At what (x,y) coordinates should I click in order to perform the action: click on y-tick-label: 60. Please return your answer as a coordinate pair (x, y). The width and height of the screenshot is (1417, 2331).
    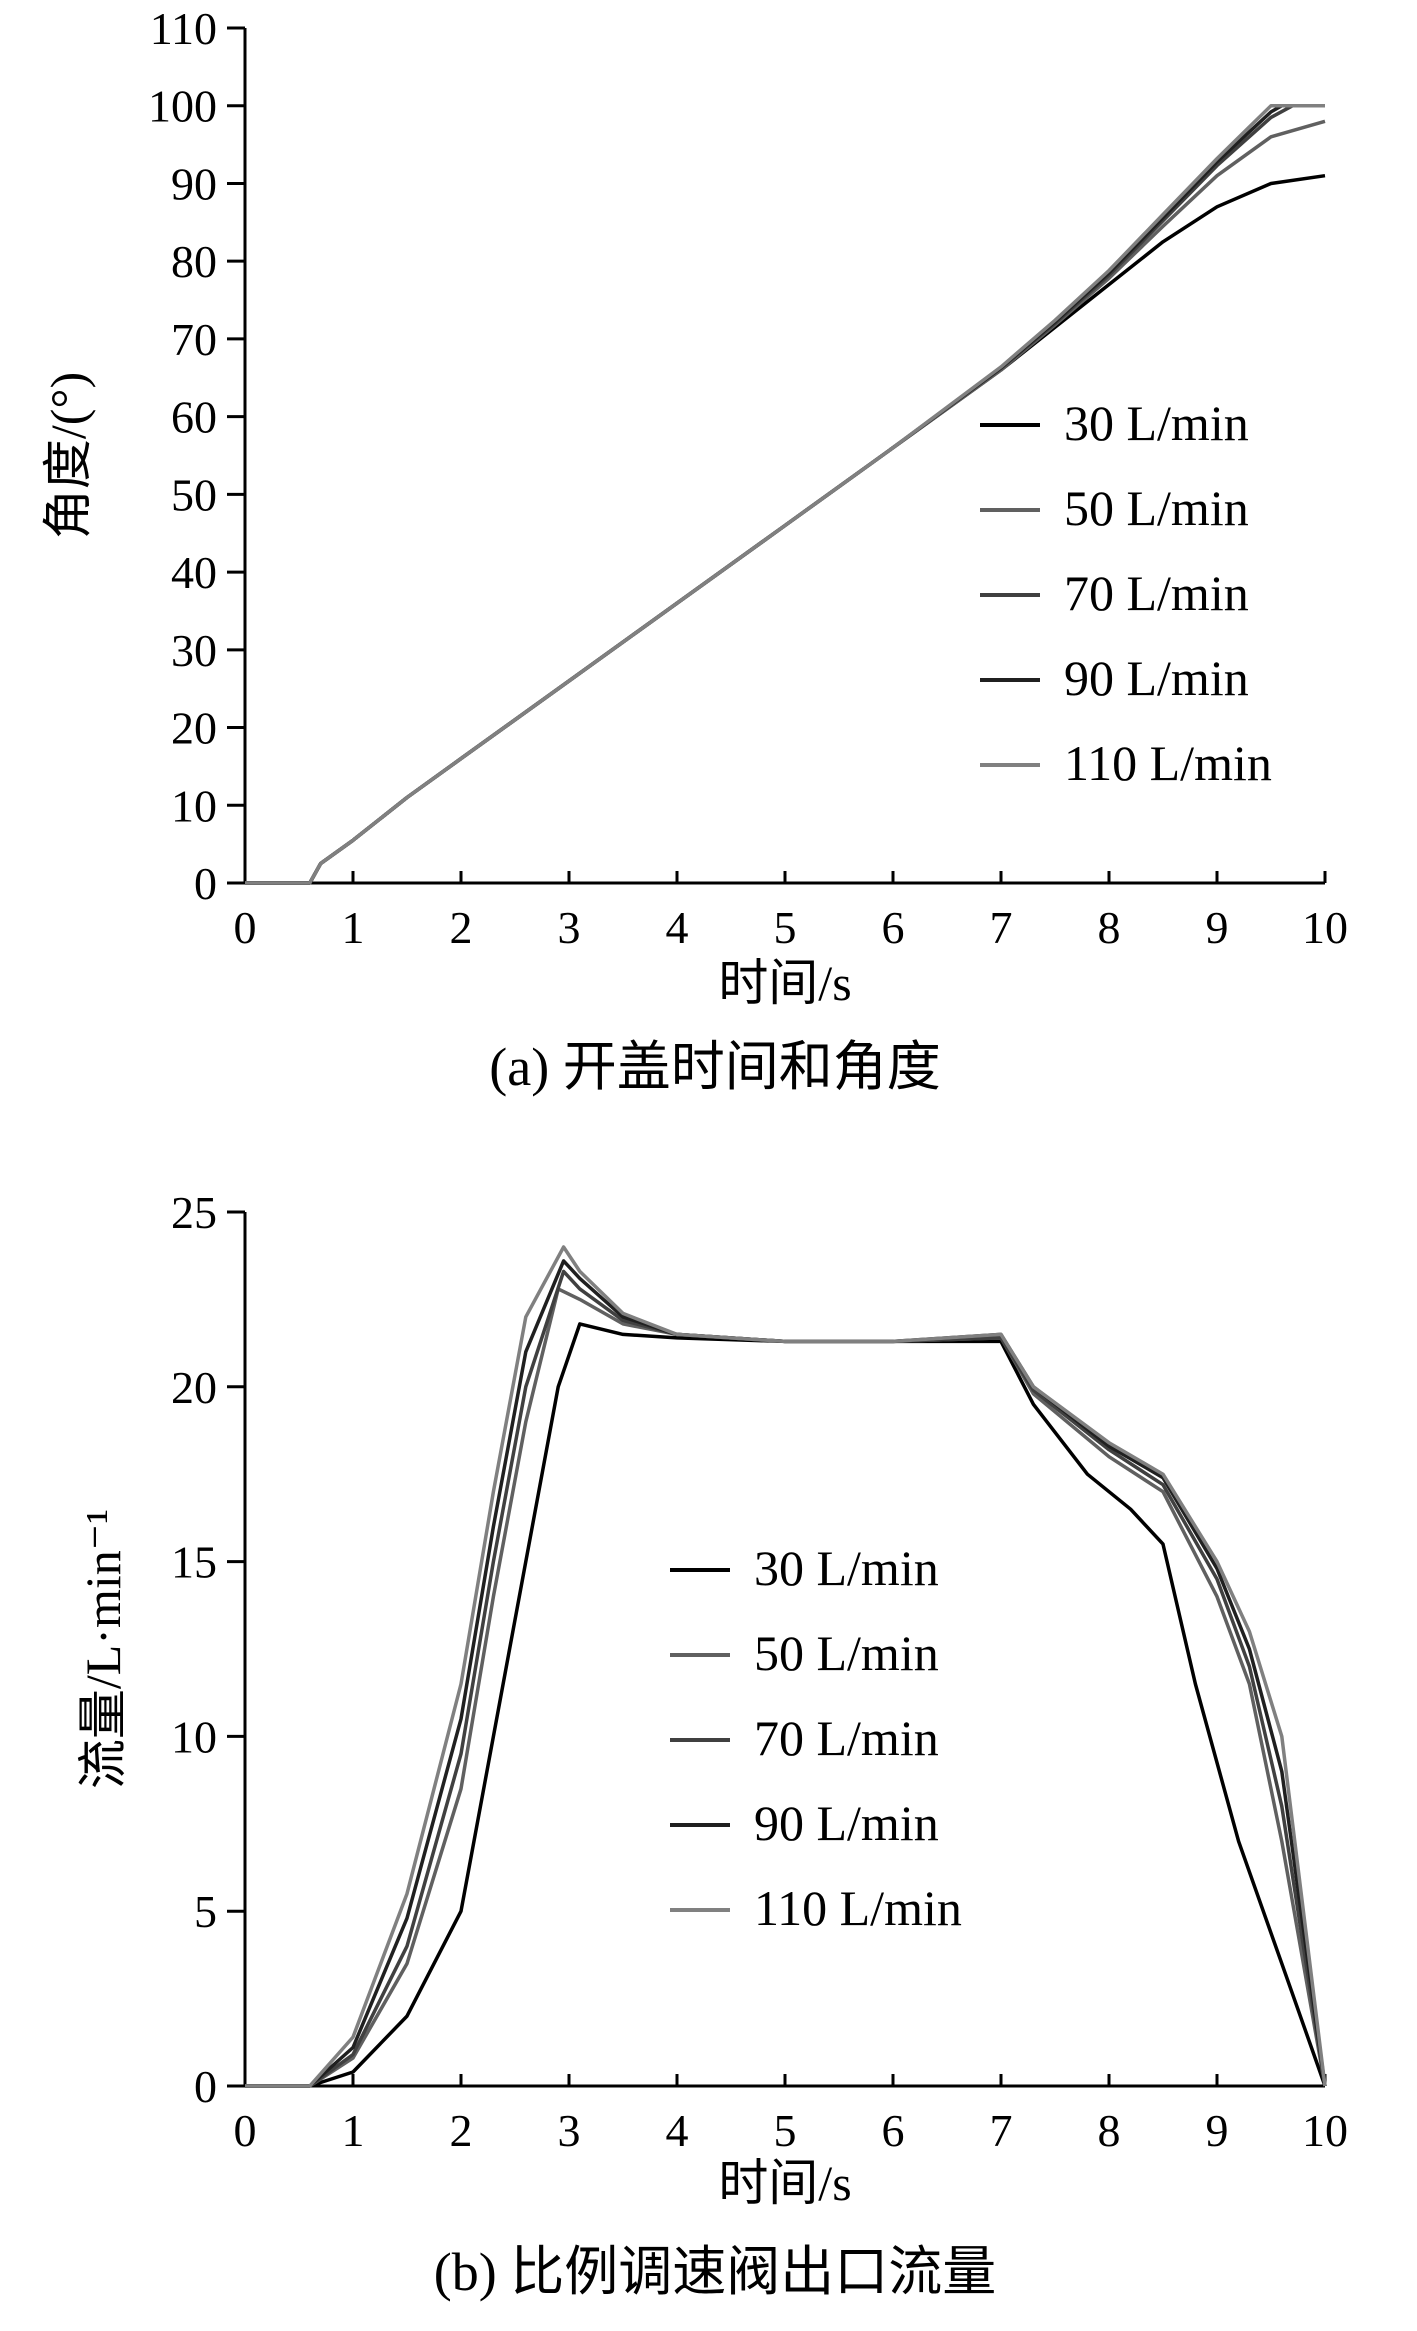
    Looking at the image, I should click on (194, 417).